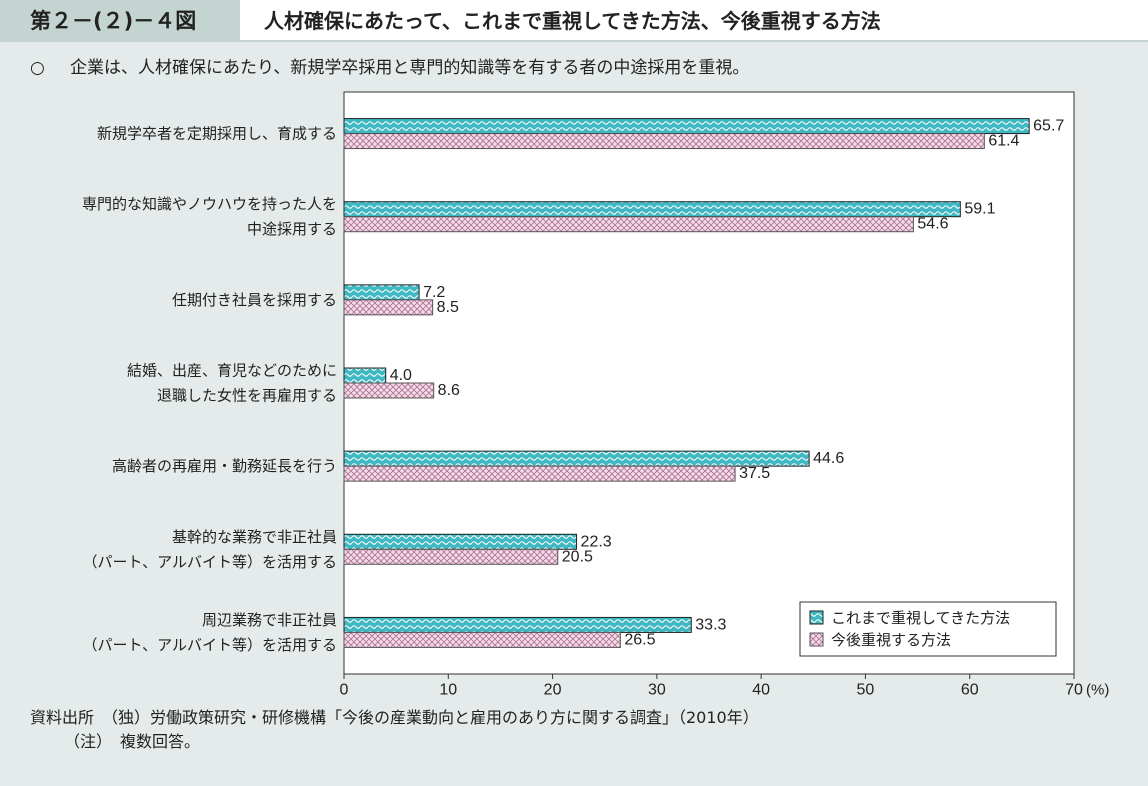  What do you see at coordinates (866, 690) in the screenshot?
I see `x-tick-label: 50` at bounding box center [866, 690].